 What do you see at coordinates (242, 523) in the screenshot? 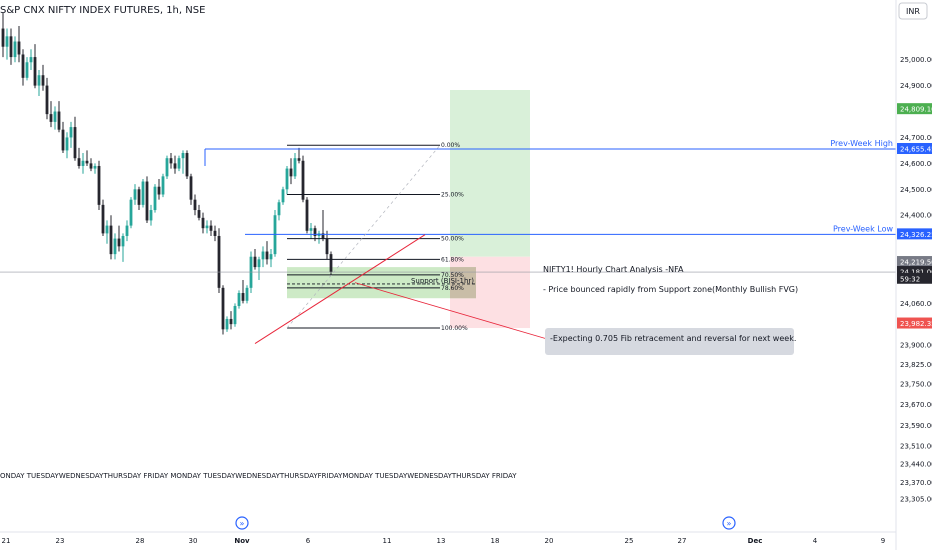
I see `jump-back-icon: »` at bounding box center [242, 523].